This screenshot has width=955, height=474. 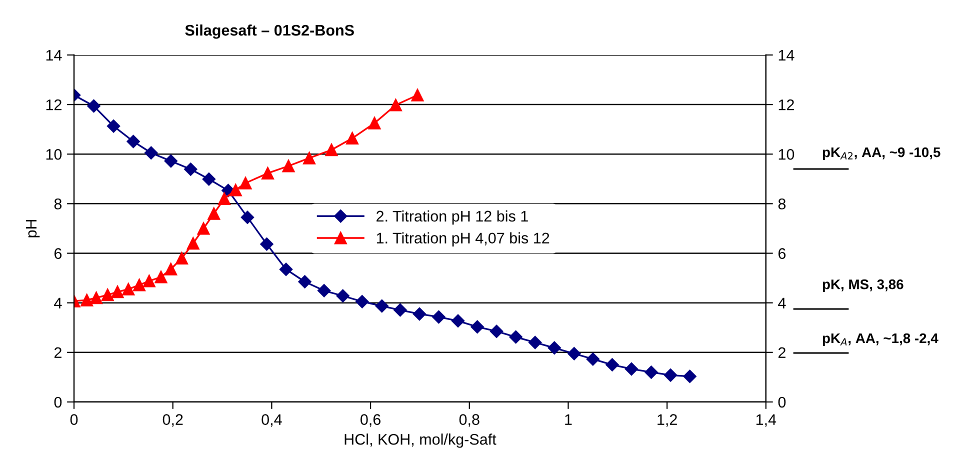 What do you see at coordinates (469, 420) in the screenshot?
I see `x-tick-label: 0,8` at bounding box center [469, 420].